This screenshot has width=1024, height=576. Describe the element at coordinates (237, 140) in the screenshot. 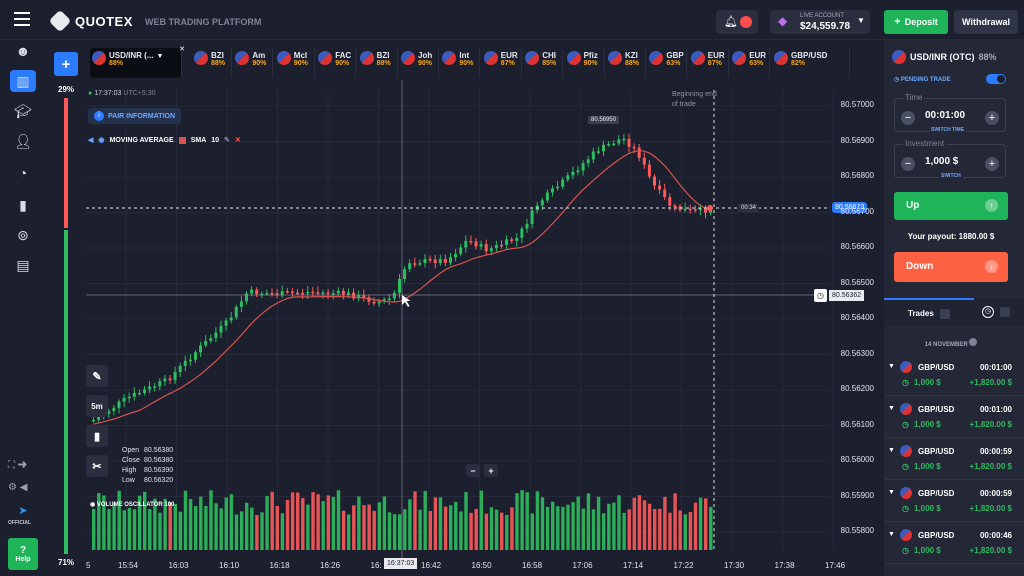

I see `remove-indicator-icon: ✕` at that location.